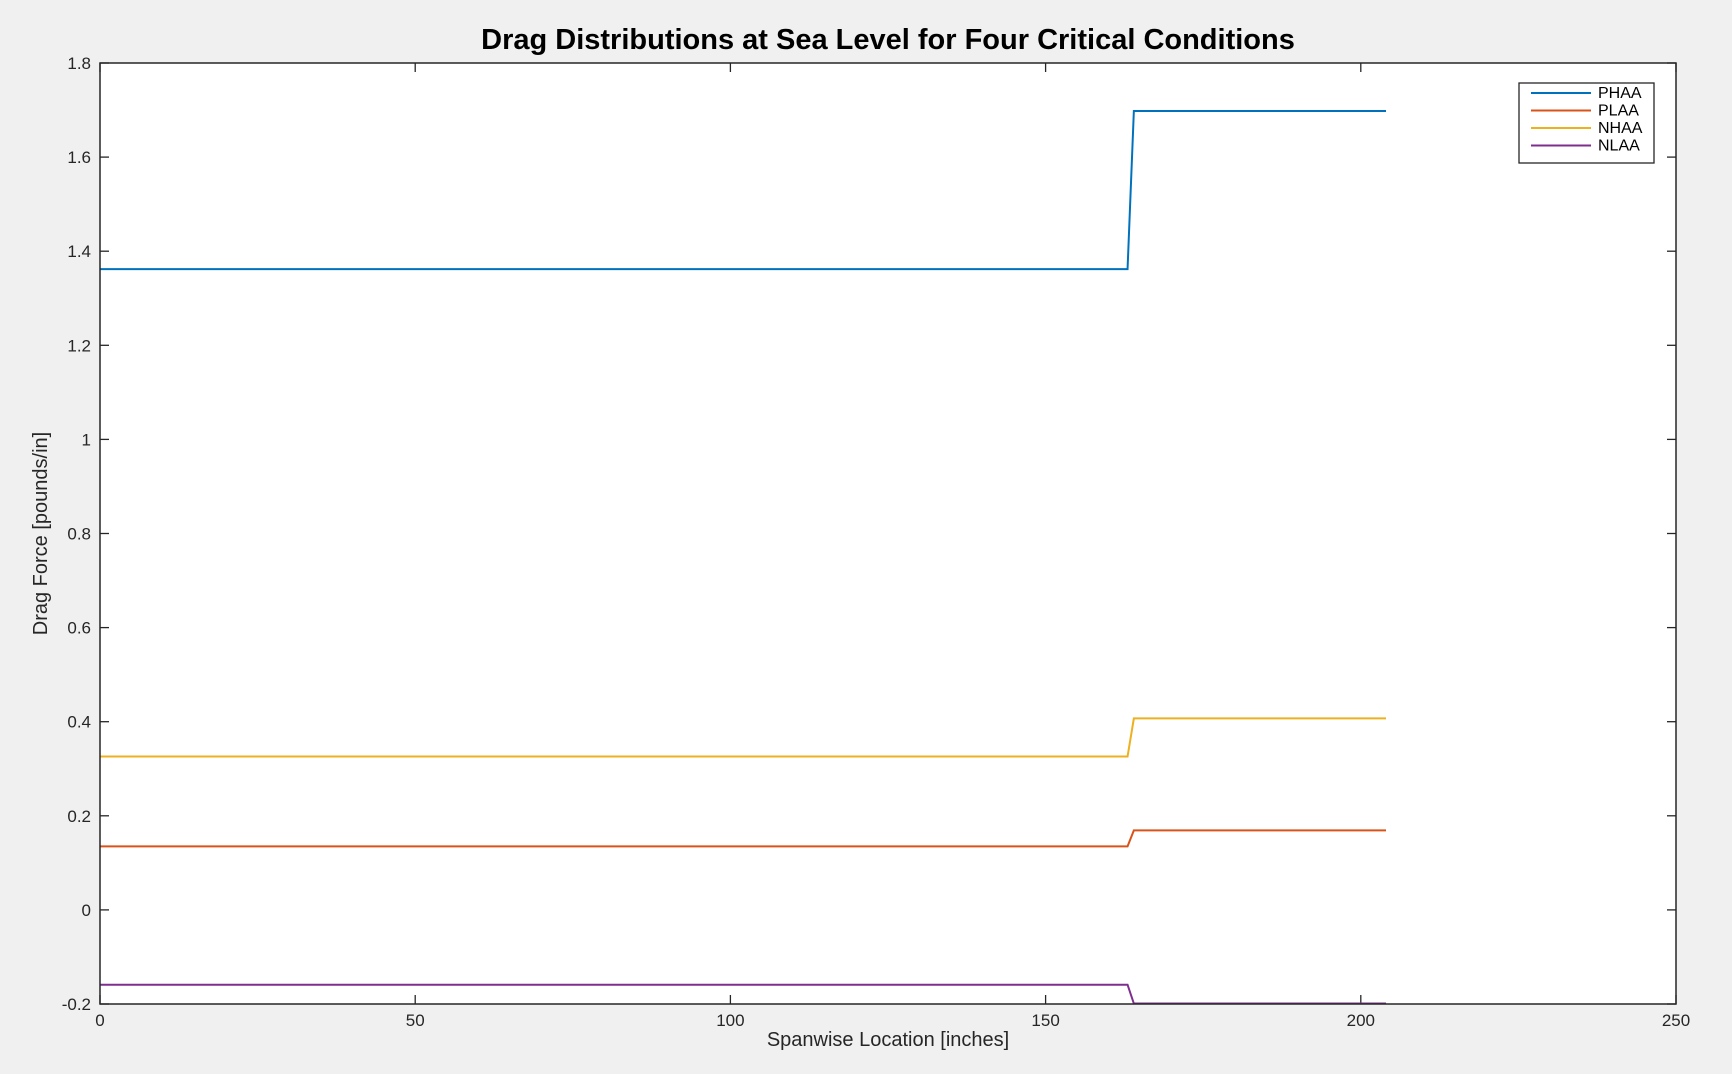 The image size is (1732, 1074). Describe the element at coordinates (79, 722) in the screenshot. I see `y-tick-label: 0.4` at that location.